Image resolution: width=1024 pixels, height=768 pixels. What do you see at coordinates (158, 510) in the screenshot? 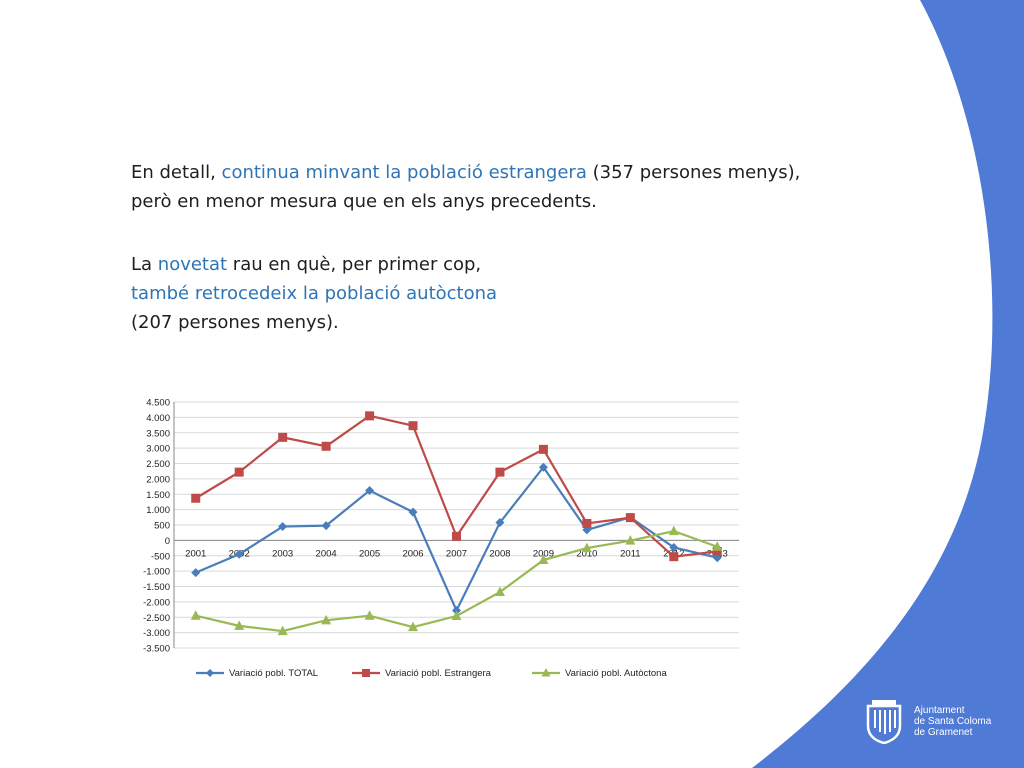
I see `y-tick-label: 1.000` at bounding box center [158, 510].